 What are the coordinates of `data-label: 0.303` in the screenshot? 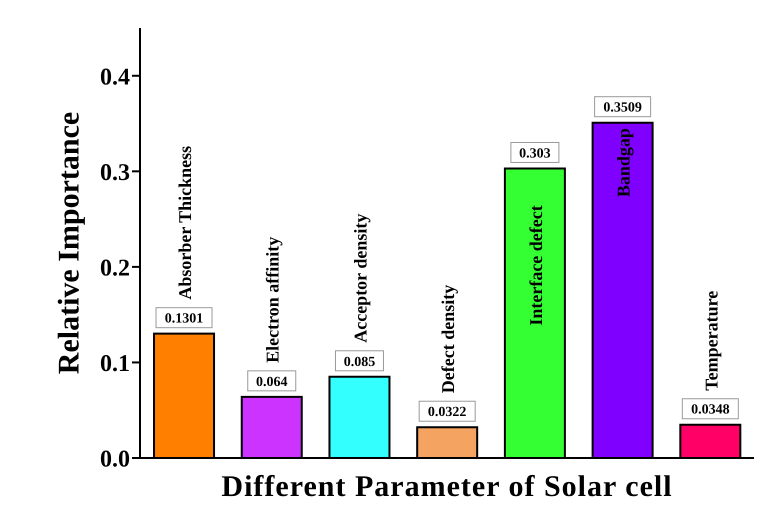 It's located at (535, 154).